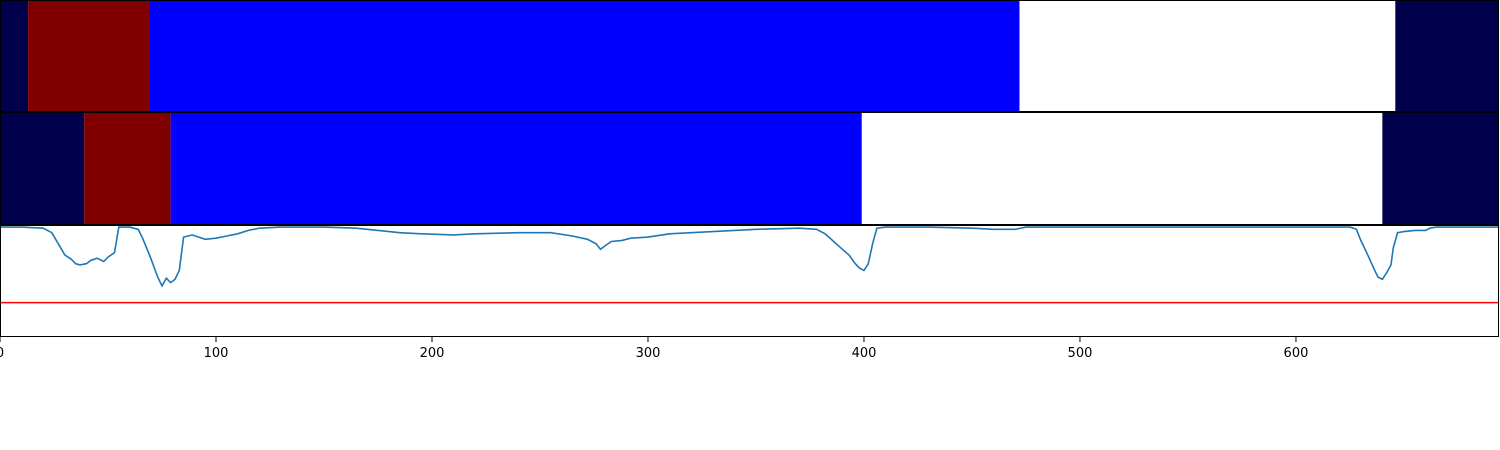 This screenshot has width=1500, height=450. What do you see at coordinates (749, 257) in the screenshot?
I see `series-line` at bounding box center [749, 257].